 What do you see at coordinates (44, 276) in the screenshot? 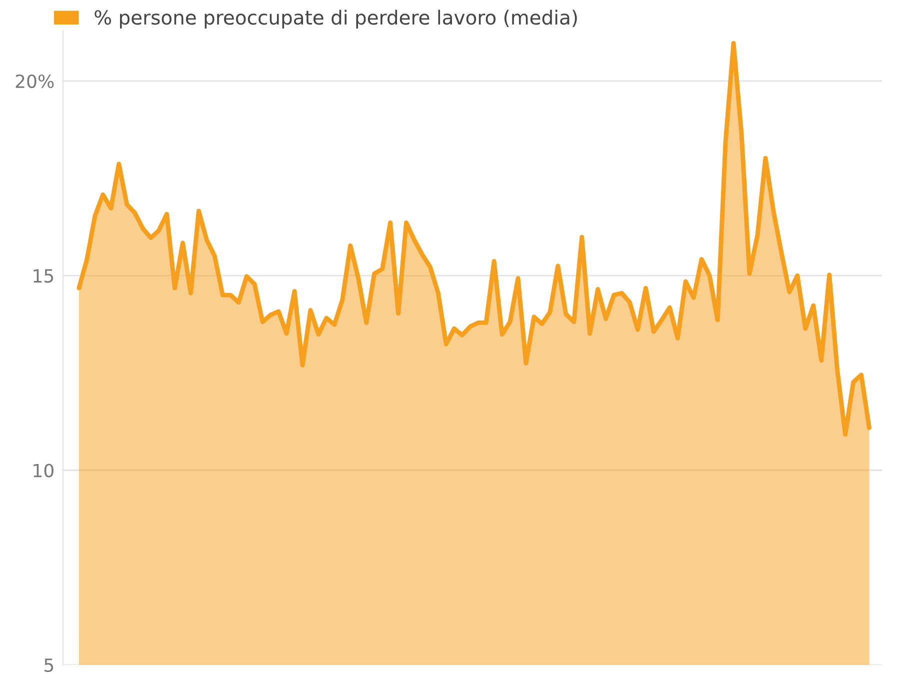
I see `y-tick-label: 15` at bounding box center [44, 276].